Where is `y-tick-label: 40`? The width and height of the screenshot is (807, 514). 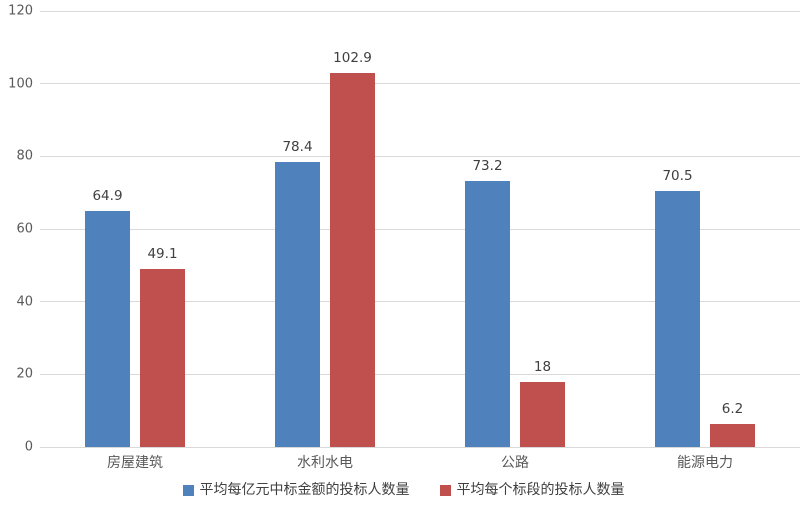
y-tick-label: 40 is located at coordinates (24, 302).